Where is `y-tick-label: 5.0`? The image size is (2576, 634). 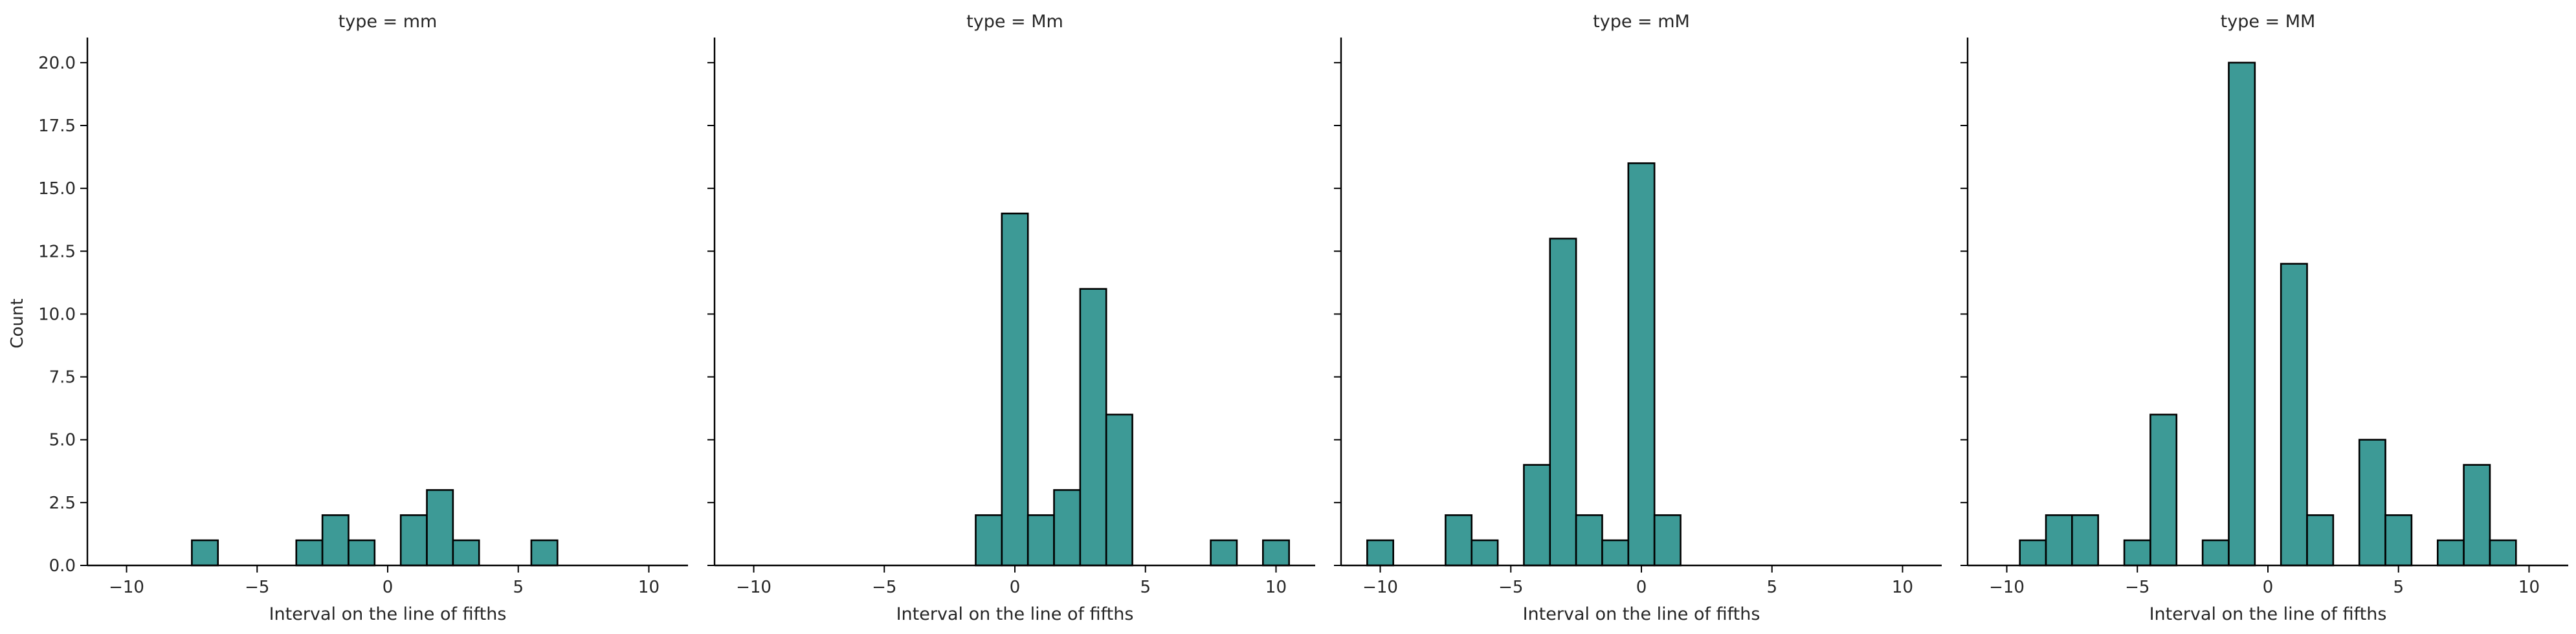
y-tick-label: 5.0 is located at coordinates (62, 440).